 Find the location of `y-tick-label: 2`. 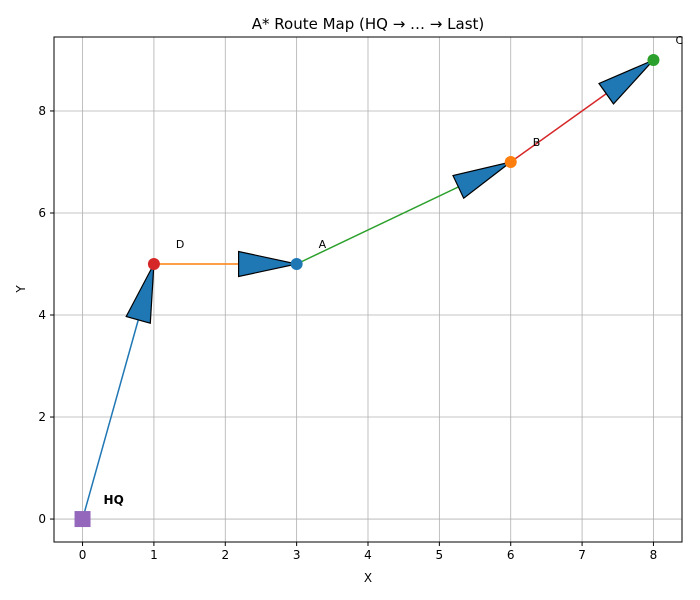

y-tick-label: 2 is located at coordinates (42, 417).